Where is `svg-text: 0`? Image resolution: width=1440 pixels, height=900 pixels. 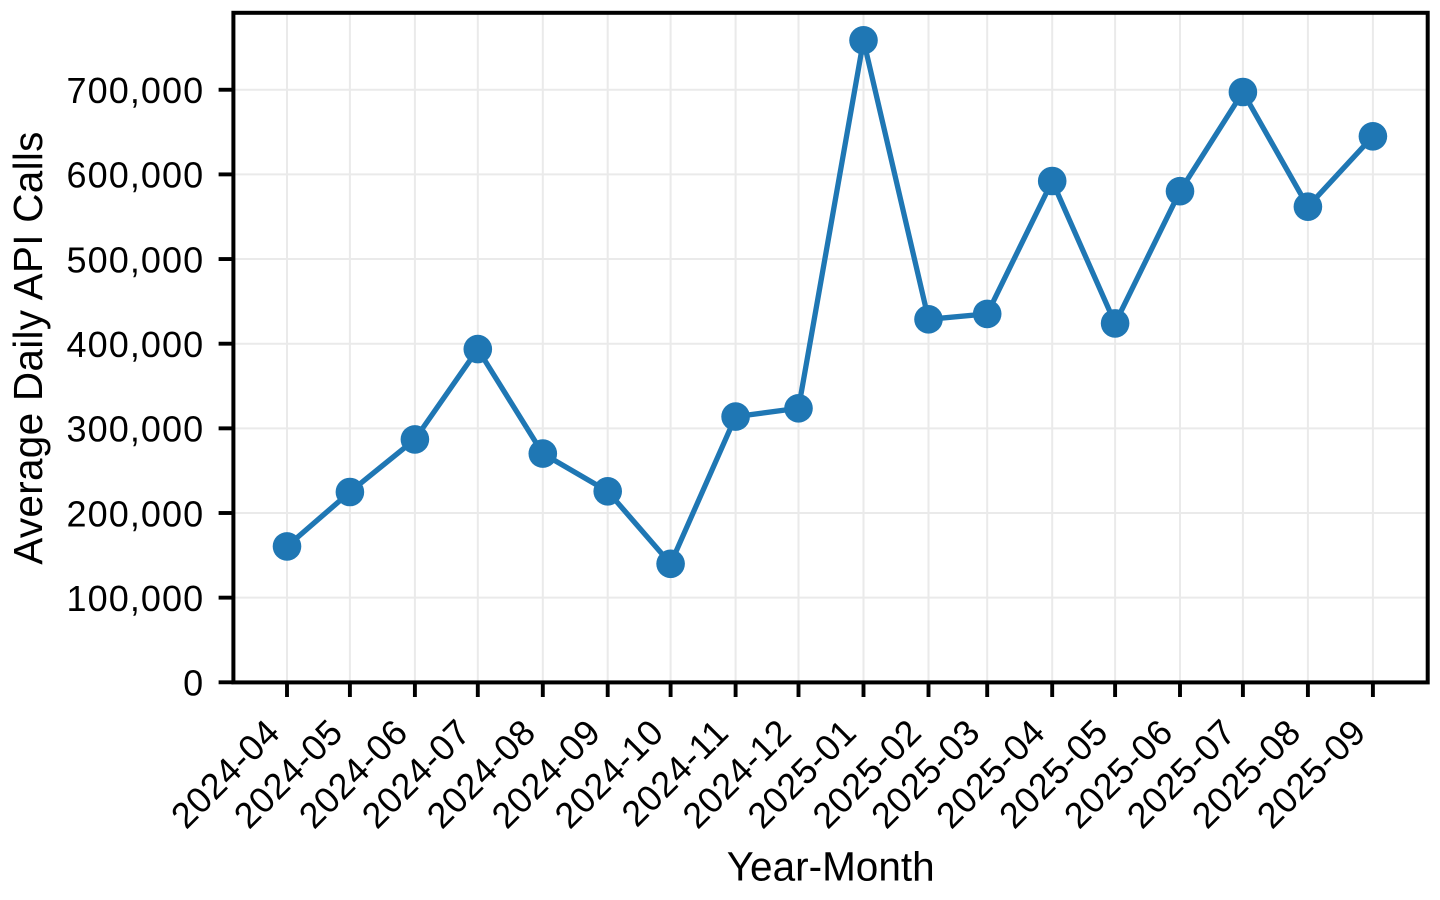 svg-text: 0 is located at coordinates (193, 683).